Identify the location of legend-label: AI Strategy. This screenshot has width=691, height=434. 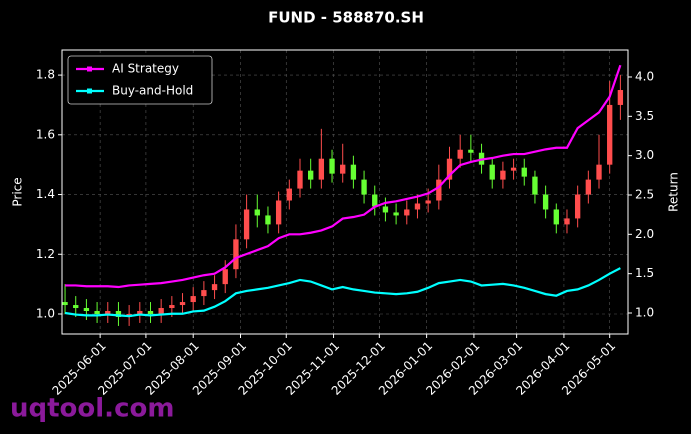
(145, 69).